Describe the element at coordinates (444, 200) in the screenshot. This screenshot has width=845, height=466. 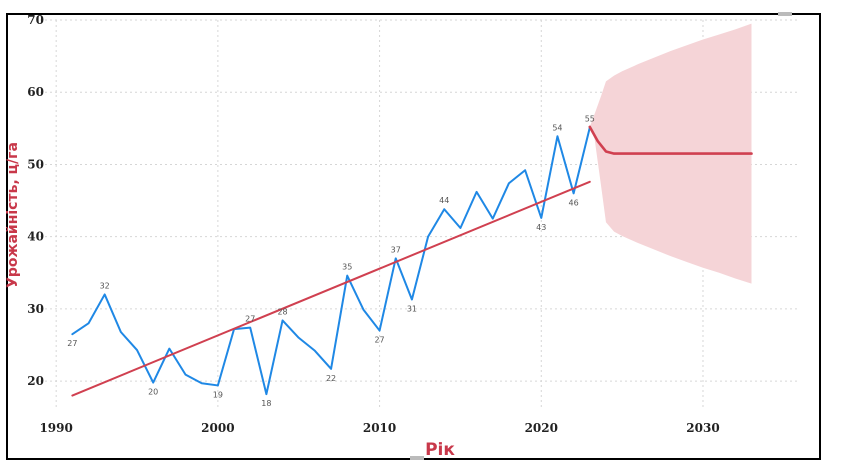
I see `data-label: 44` at that location.